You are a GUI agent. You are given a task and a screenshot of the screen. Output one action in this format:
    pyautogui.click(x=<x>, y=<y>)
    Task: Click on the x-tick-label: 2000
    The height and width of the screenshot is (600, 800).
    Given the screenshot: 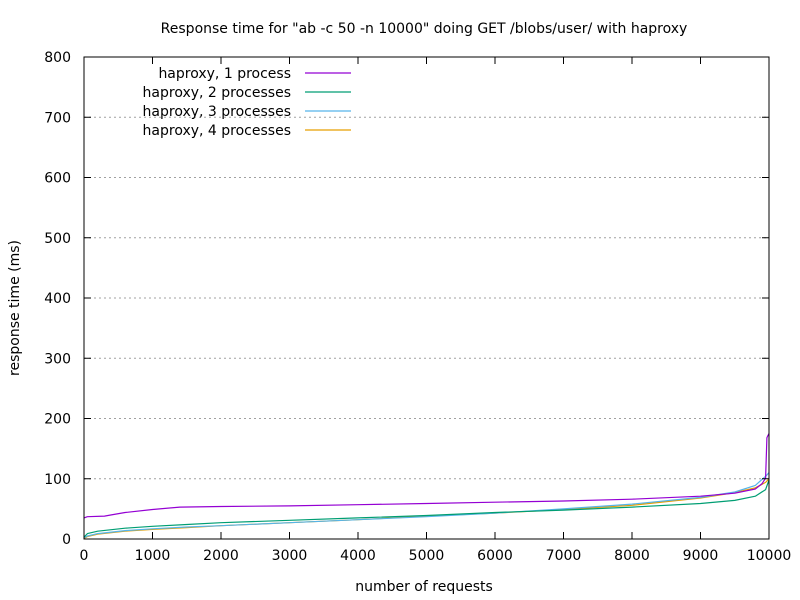 What is the action you would take?
    pyautogui.click(x=221, y=556)
    